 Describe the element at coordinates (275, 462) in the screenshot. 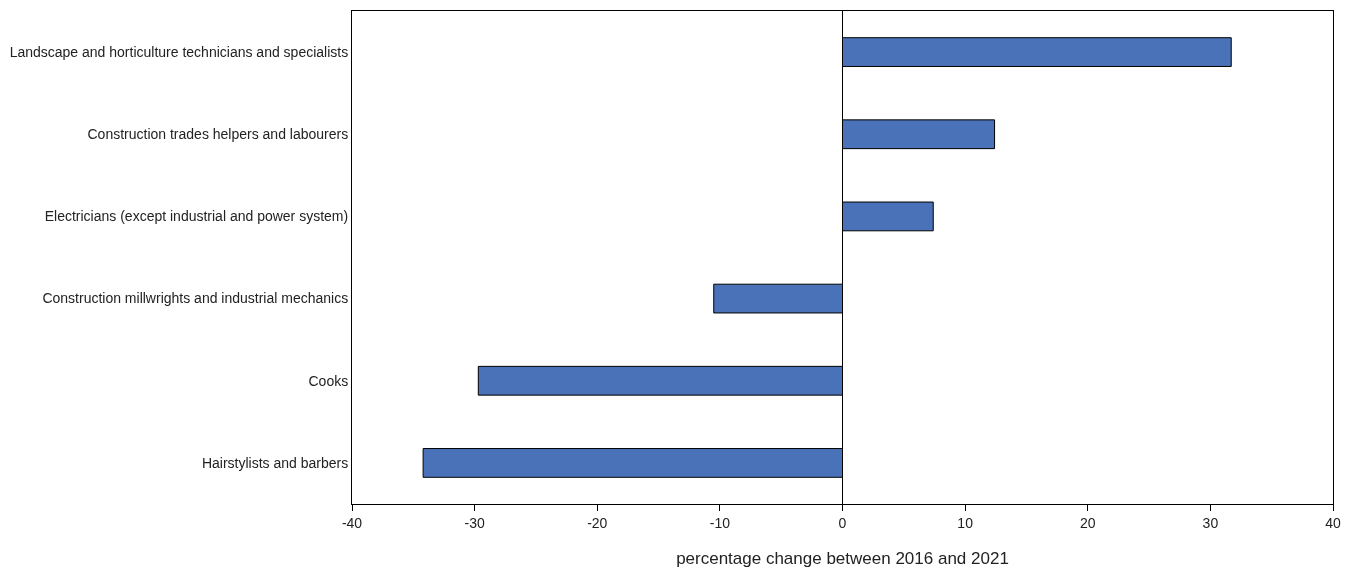

I see `y-tick-label: Hairstylists and barbers` at that location.